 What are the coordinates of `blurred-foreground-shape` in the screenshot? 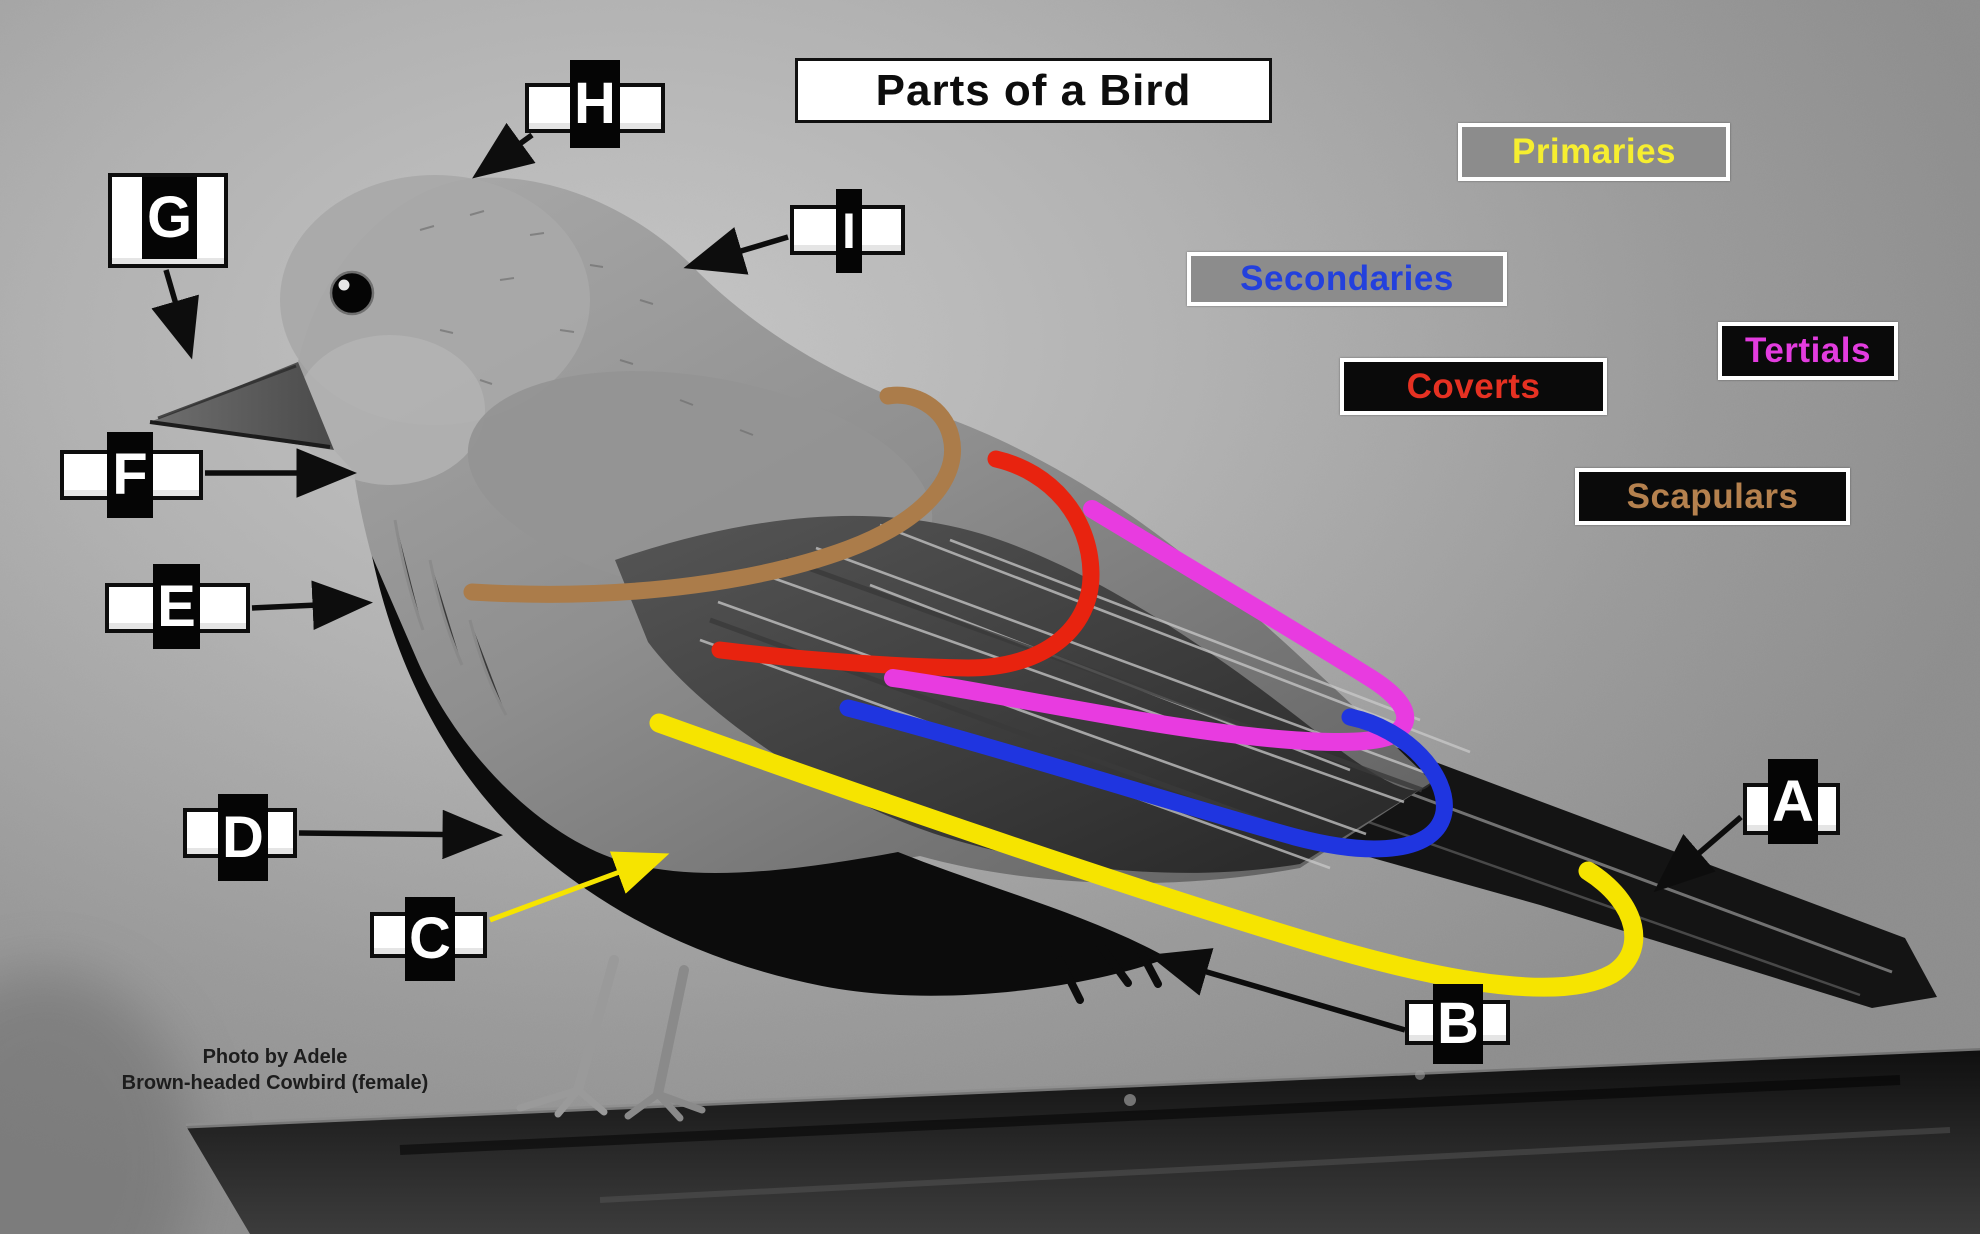 It's located at (97, 1102).